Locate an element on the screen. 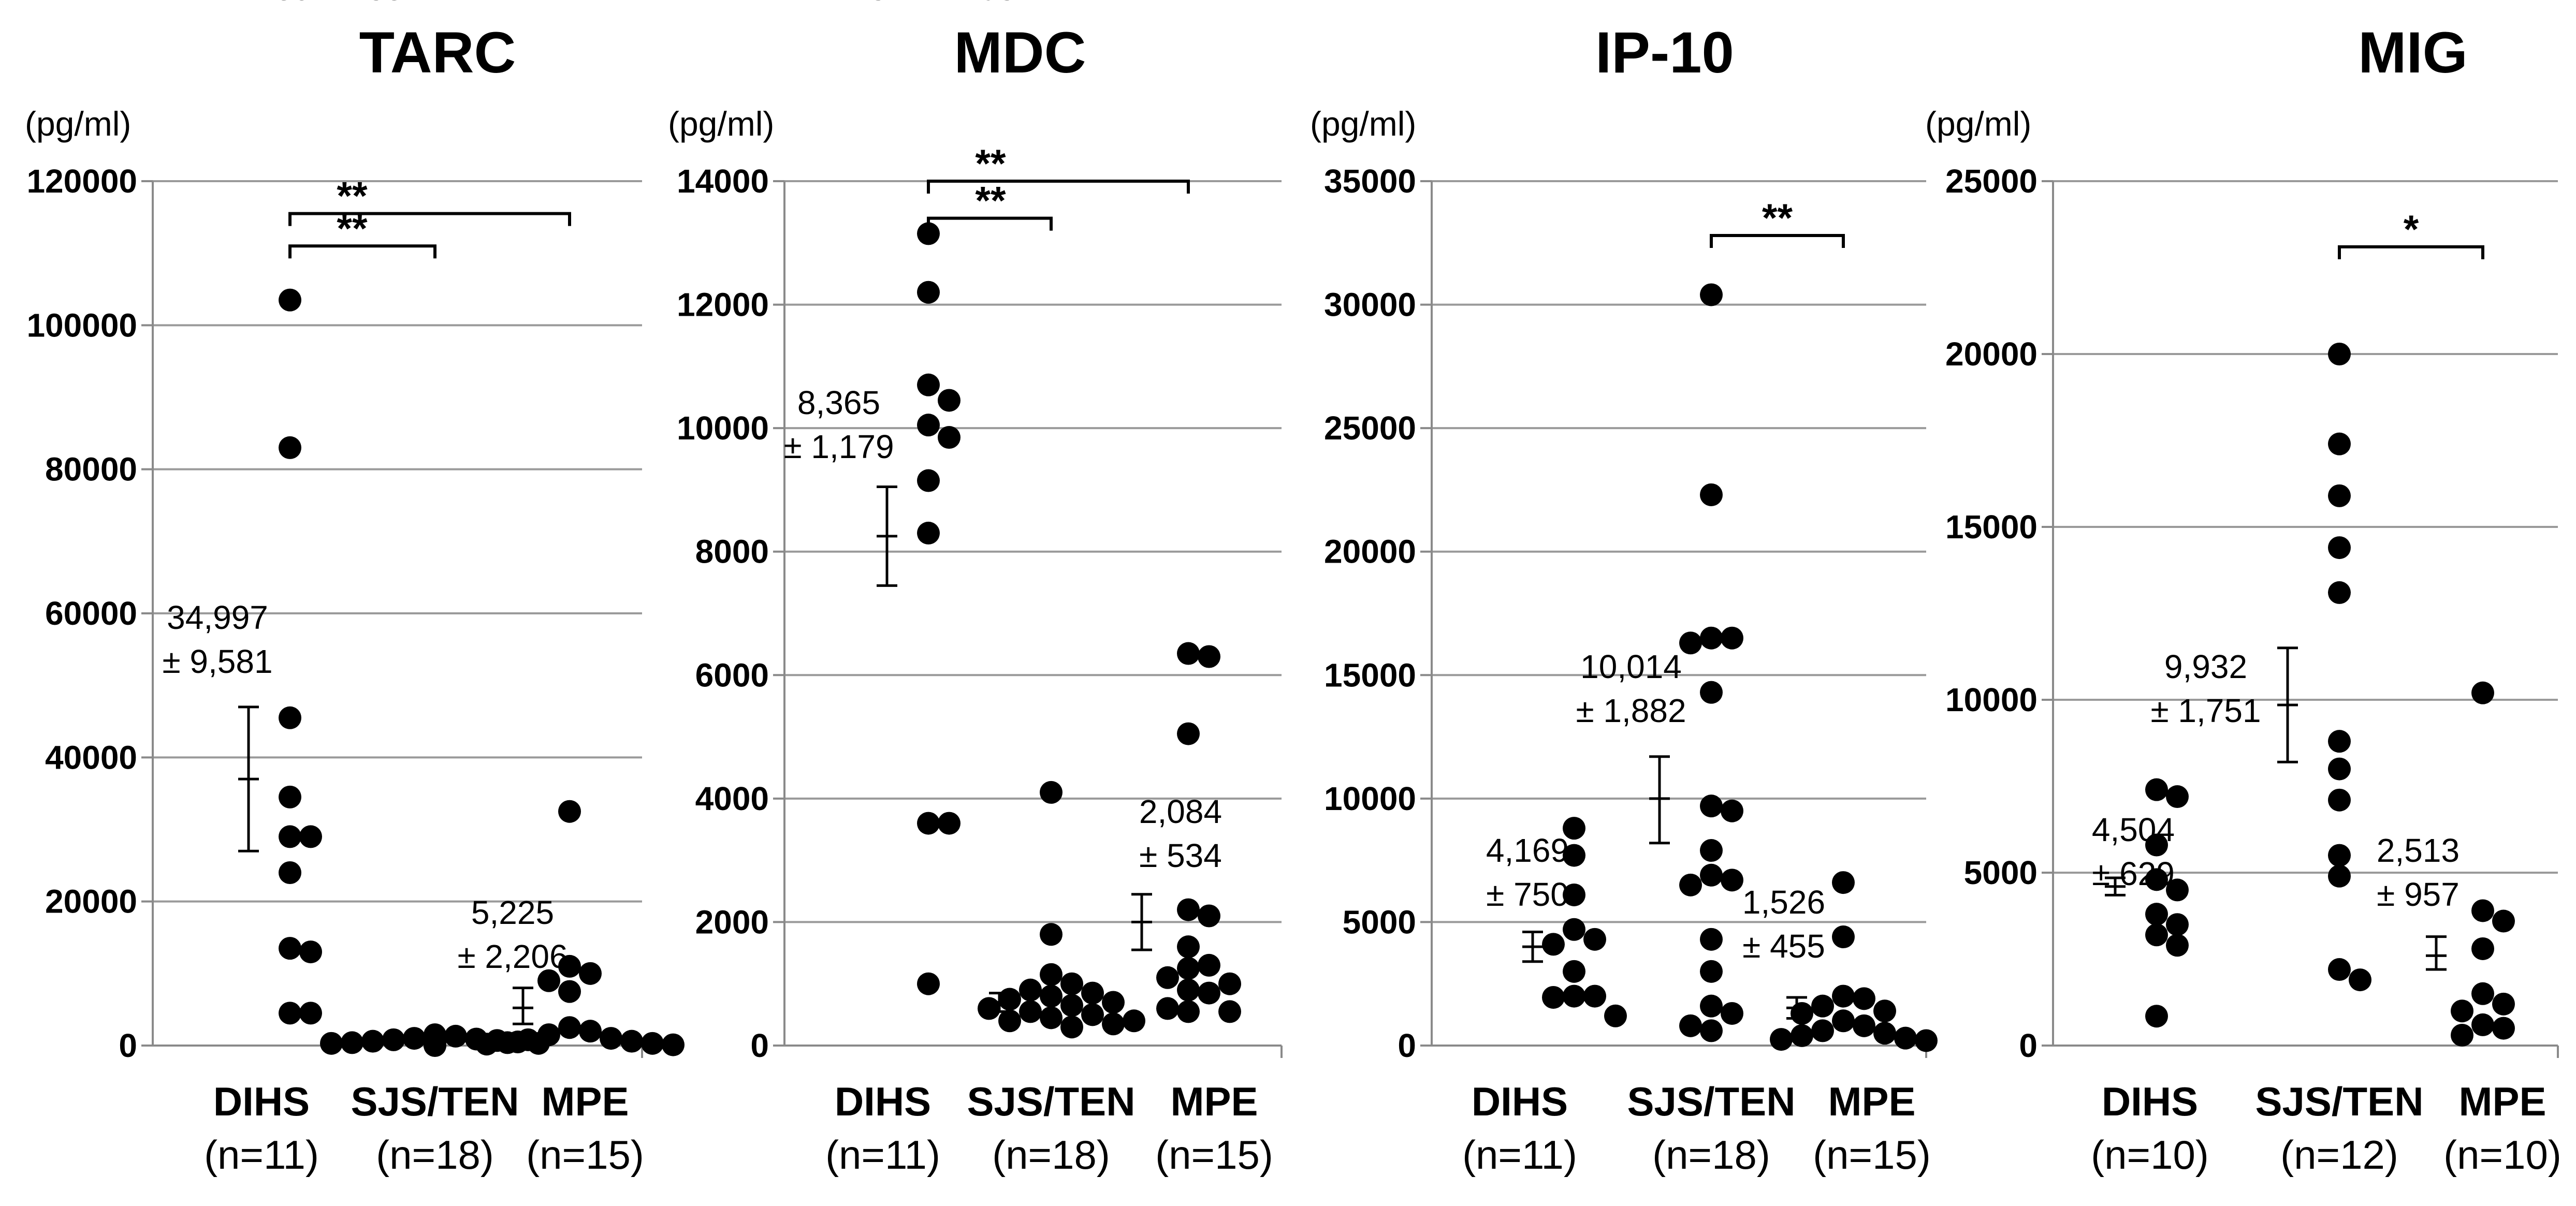 The image size is (2576, 1206). y-tick-label: 80000 is located at coordinates (91, 470).